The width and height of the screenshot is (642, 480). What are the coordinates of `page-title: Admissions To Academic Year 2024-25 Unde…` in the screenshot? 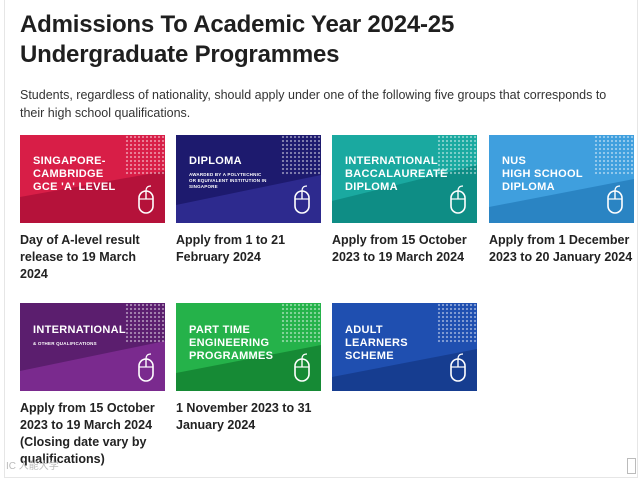 It's located at (237, 39).